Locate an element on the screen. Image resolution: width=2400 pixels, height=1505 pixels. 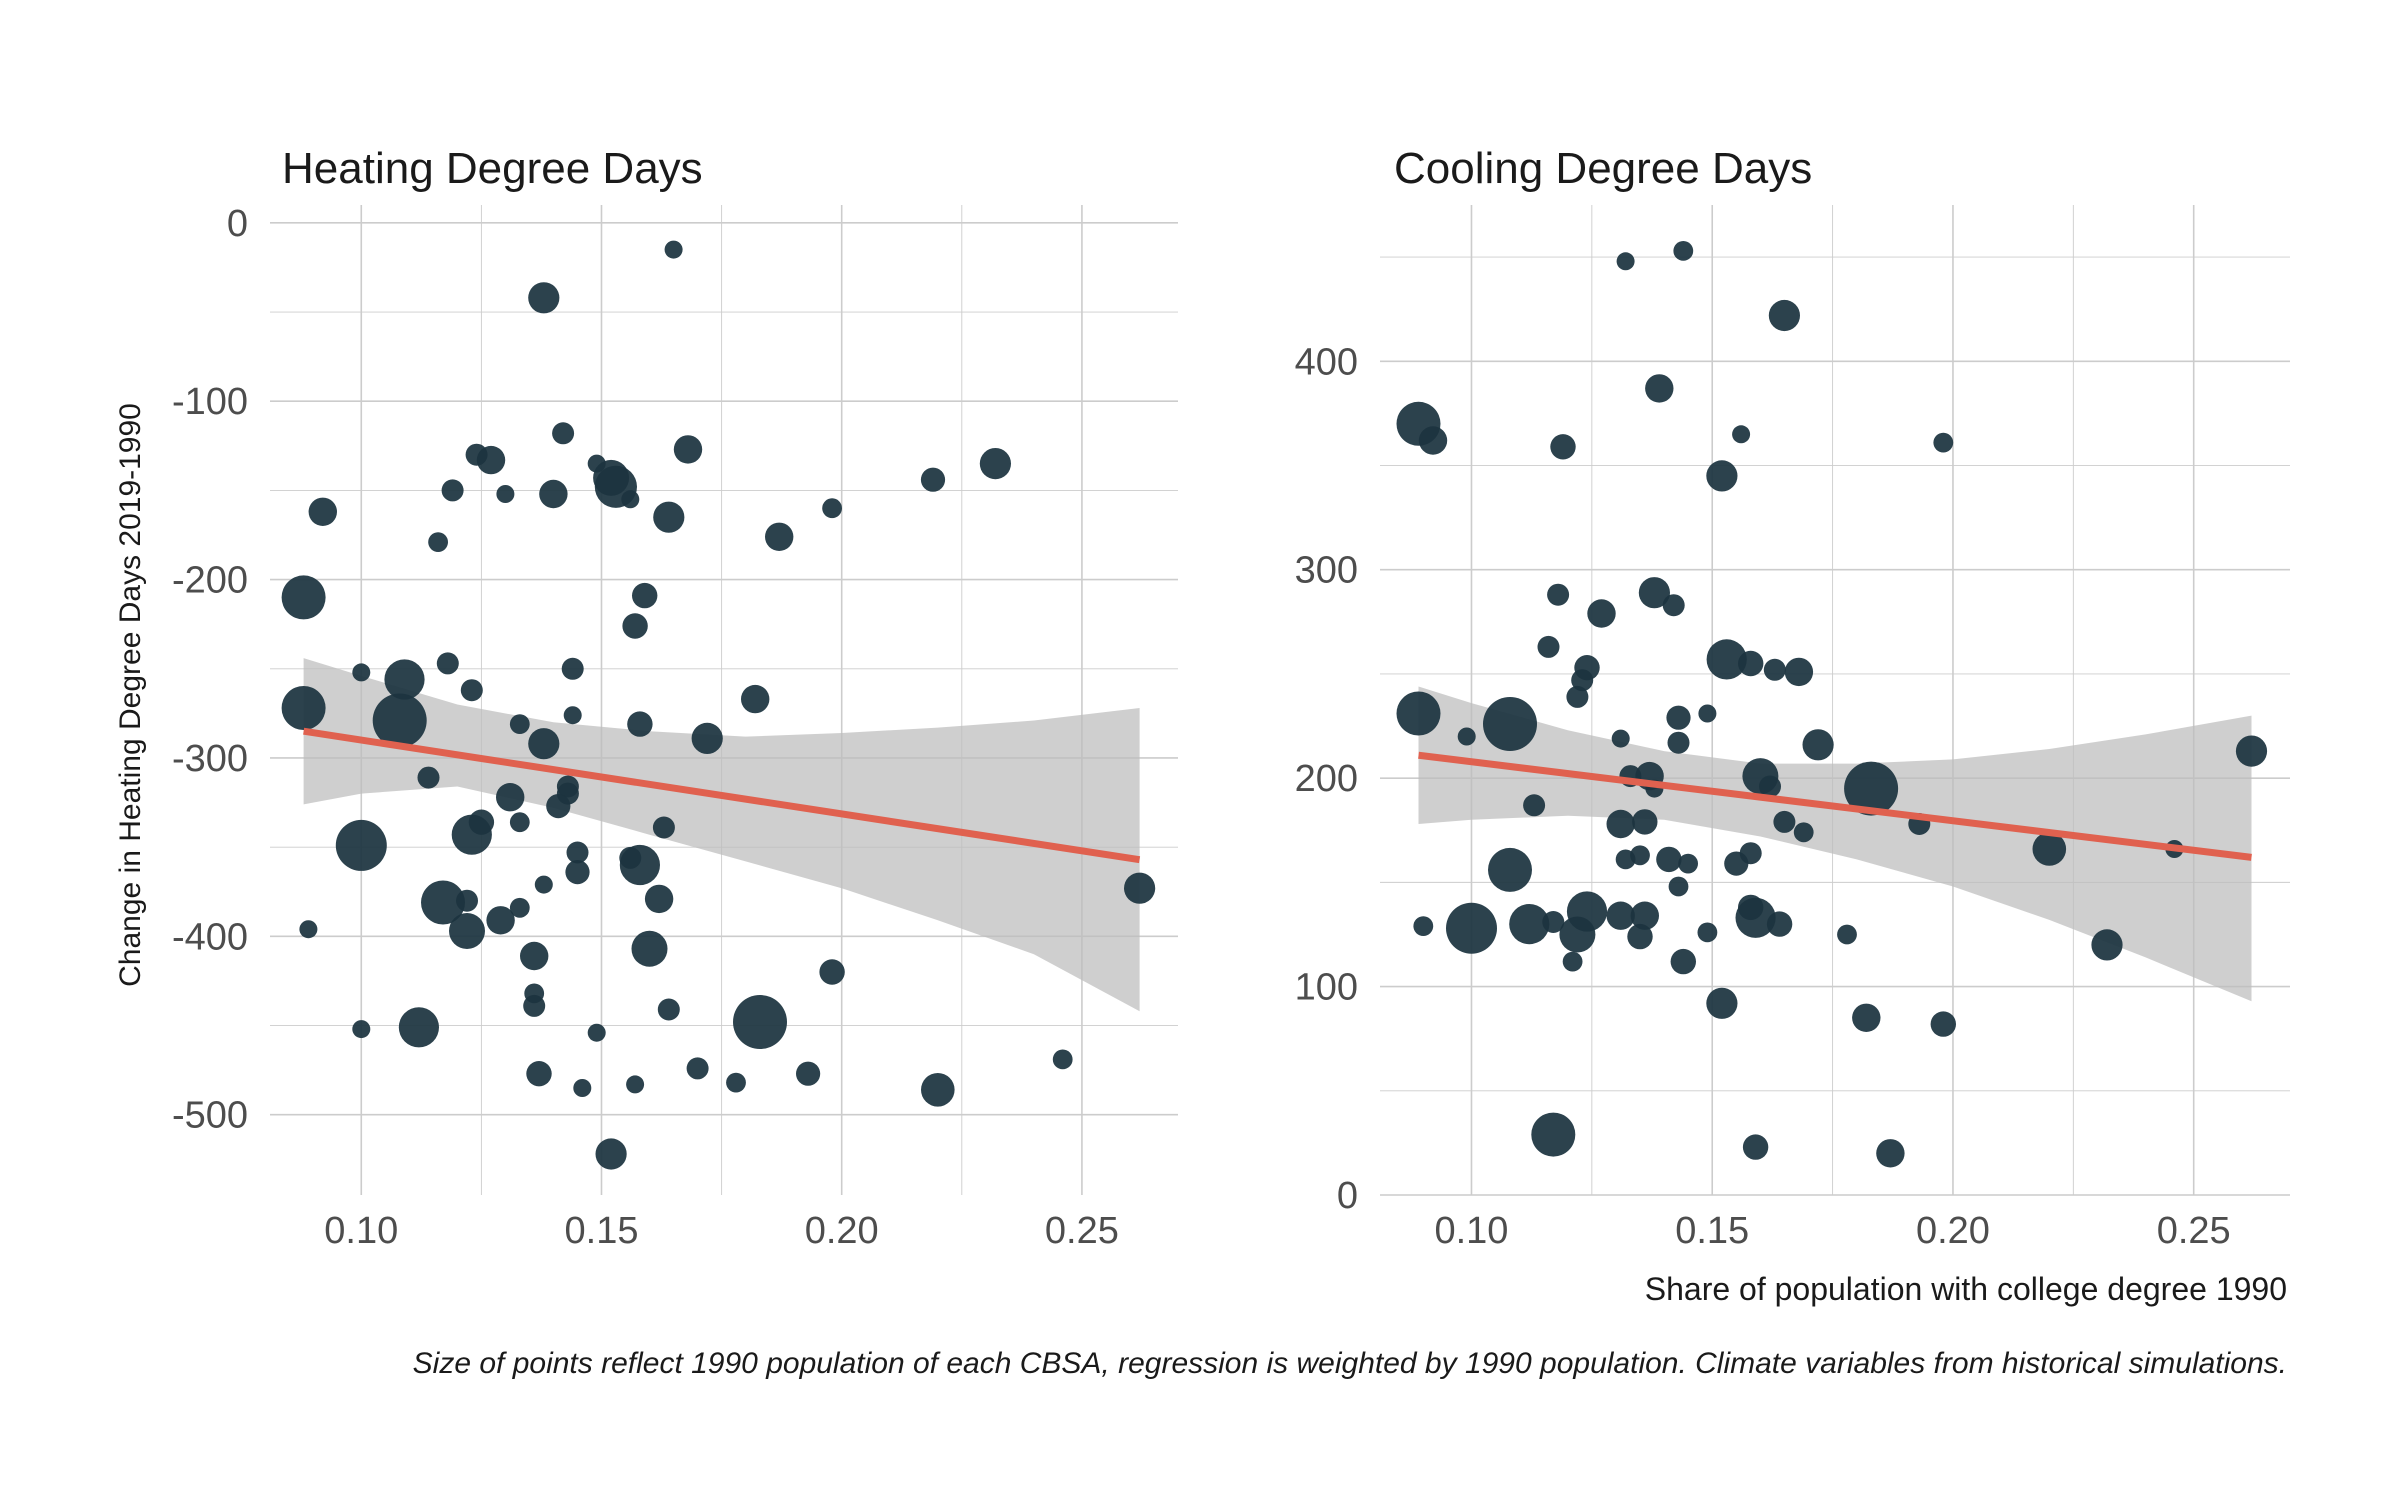
regression-line is located at coordinates (722, 795).